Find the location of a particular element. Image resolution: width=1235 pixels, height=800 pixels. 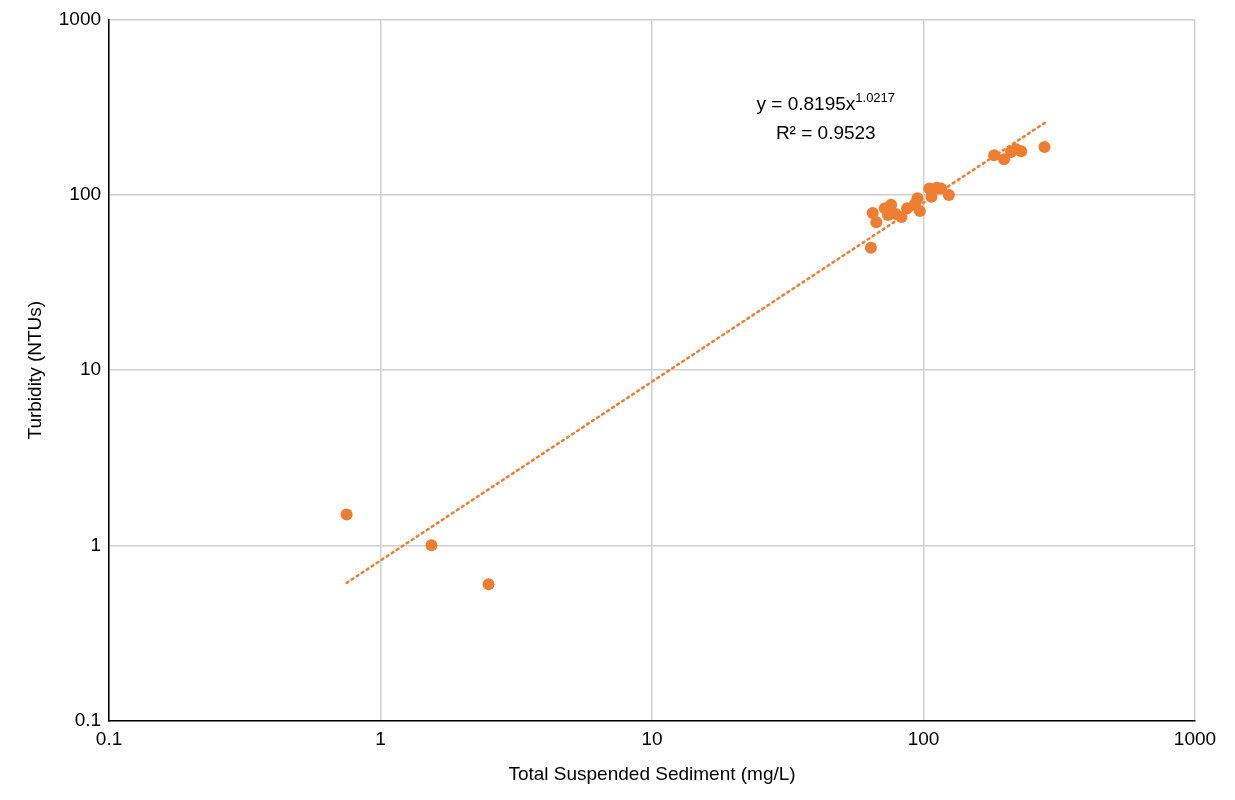

x-tick-label: 0.1 is located at coordinates (109, 739).